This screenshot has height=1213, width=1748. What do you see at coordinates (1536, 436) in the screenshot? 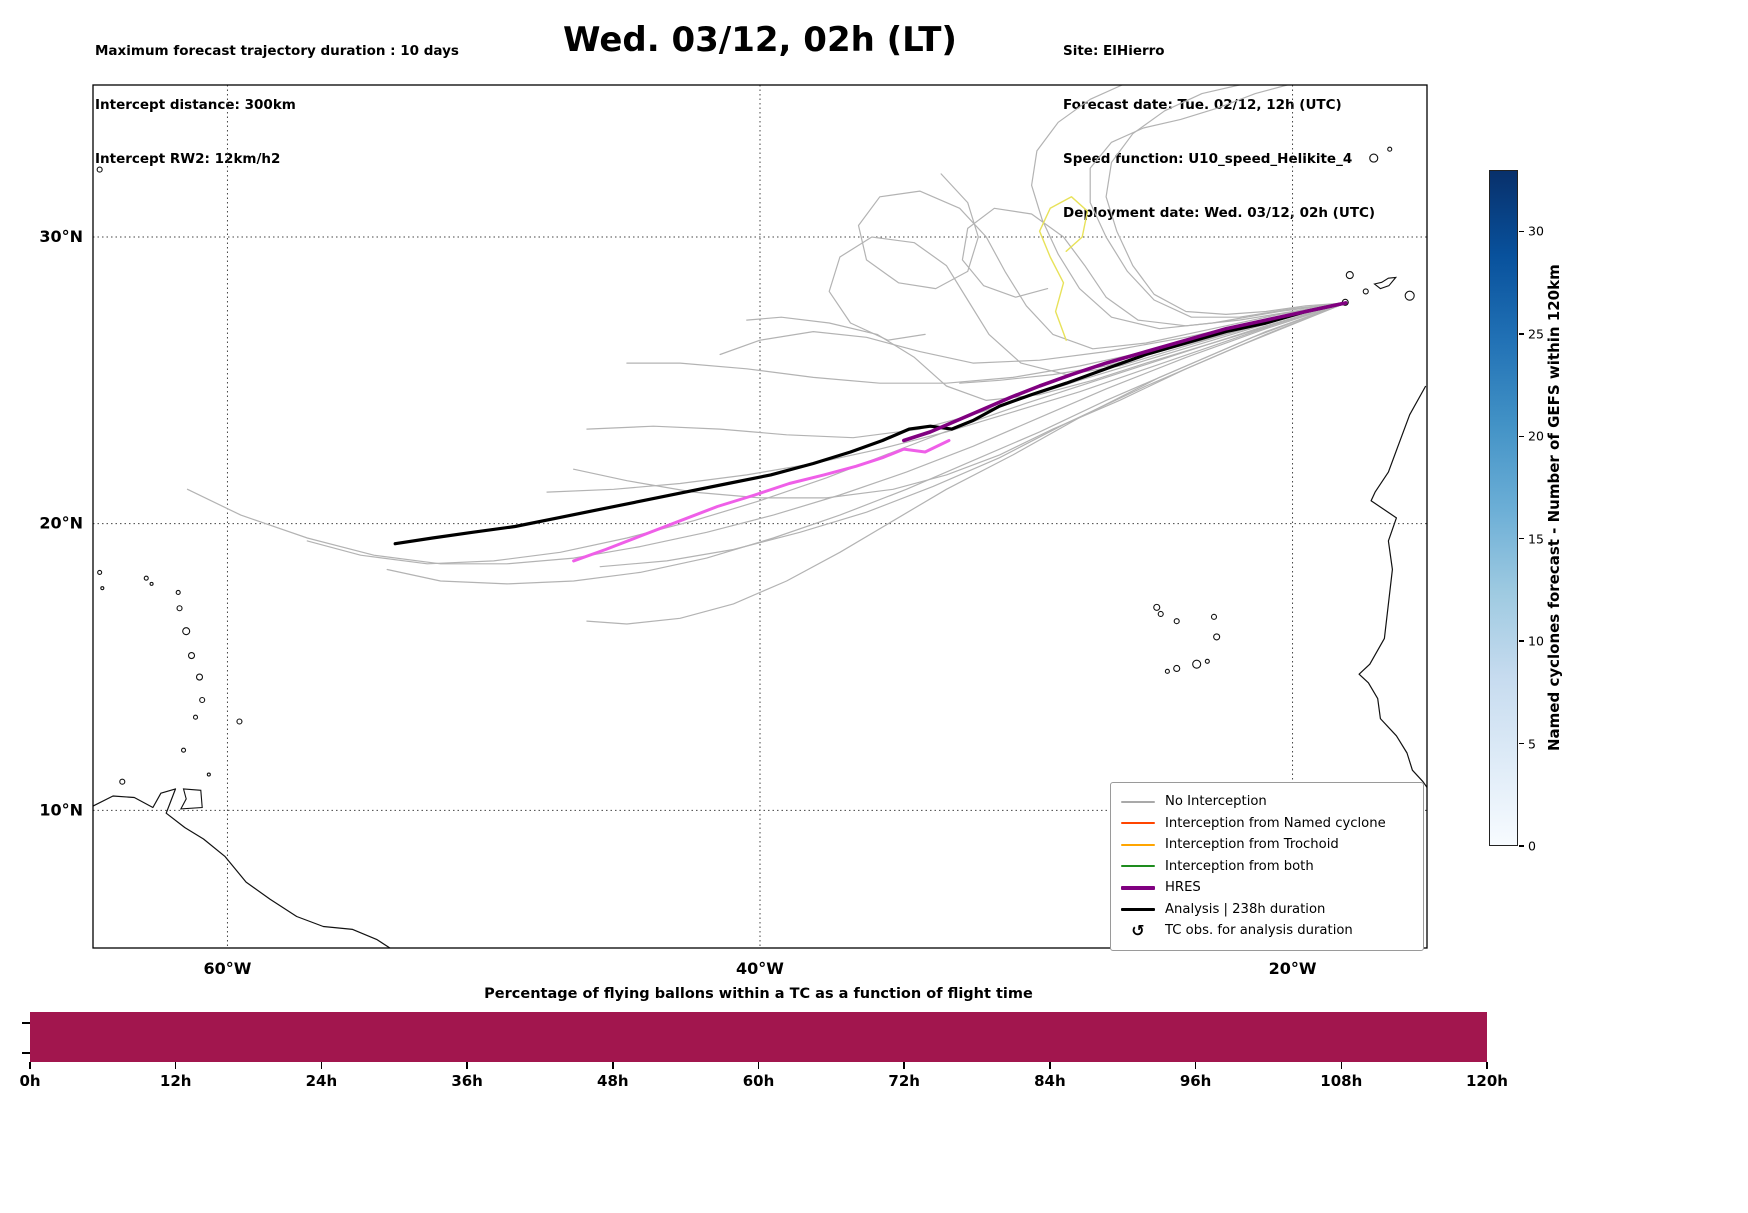
I see `colorbar-tick-label: 20` at bounding box center [1536, 436].